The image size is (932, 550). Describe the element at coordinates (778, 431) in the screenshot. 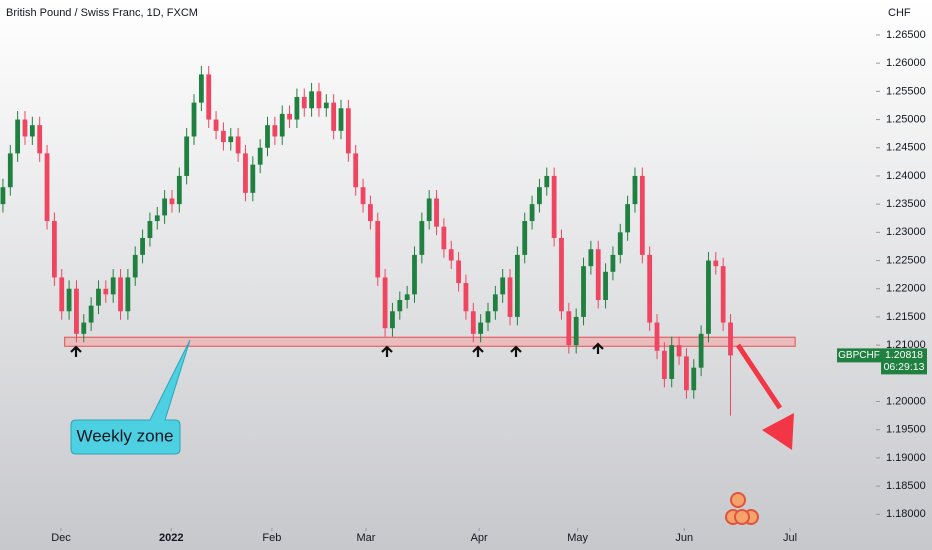

I see `arrow-head` at that location.